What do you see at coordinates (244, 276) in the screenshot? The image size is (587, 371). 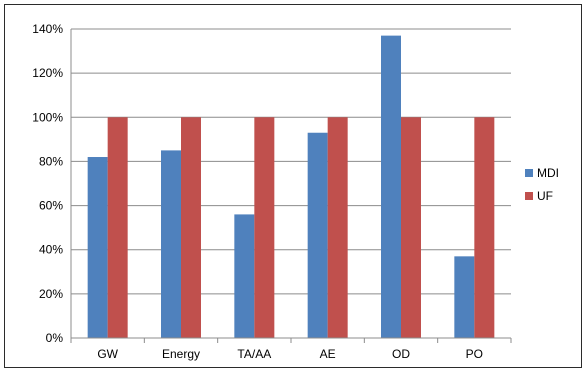 I see `bar-mdi-taaa` at bounding box center [244, 276].